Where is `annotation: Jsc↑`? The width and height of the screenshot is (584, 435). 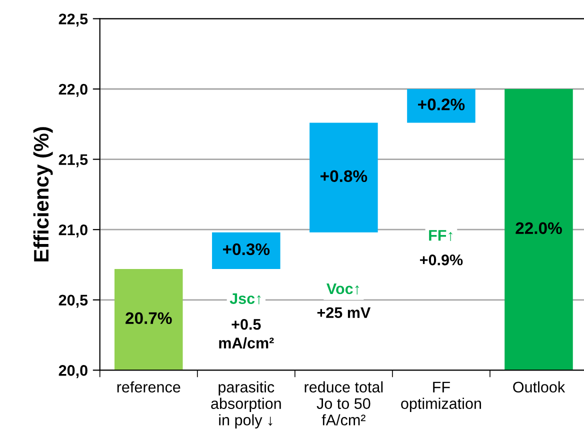 annotation: Jsc↑ is located at coordinates (245, 298).